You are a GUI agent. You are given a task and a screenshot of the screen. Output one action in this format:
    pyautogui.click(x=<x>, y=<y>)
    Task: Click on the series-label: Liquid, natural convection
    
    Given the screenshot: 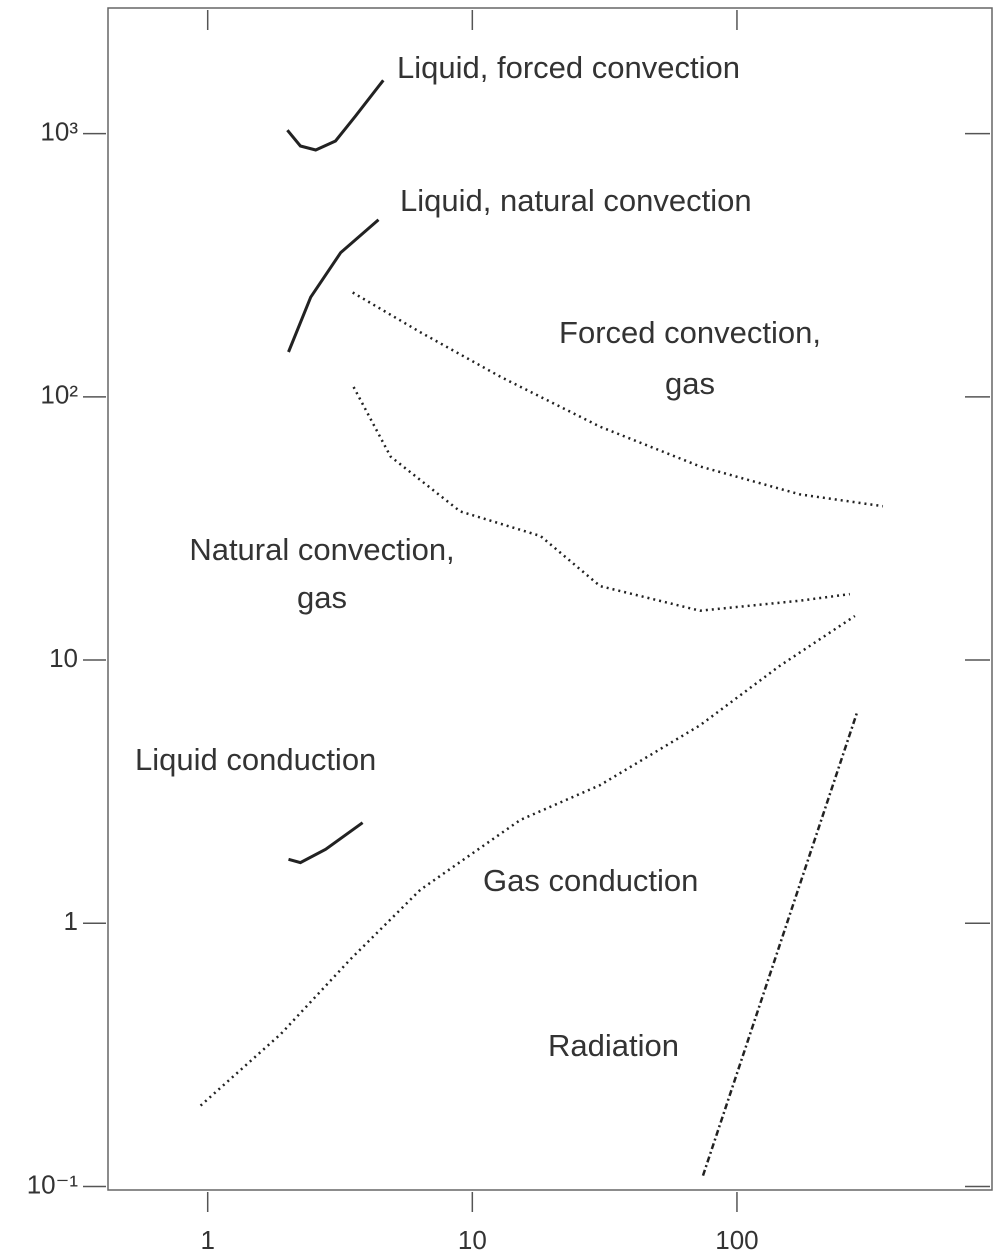 What is the action you would take?
    pyautogui.click(x=576, y=200)
    